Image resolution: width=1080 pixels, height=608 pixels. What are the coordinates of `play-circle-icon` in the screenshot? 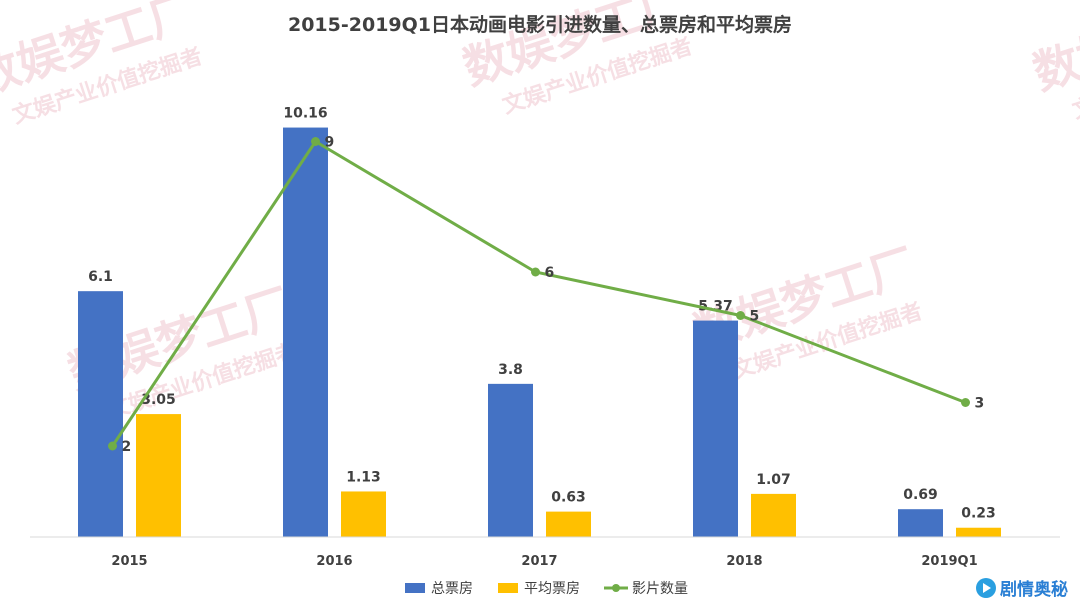 It's located at (986, 587).